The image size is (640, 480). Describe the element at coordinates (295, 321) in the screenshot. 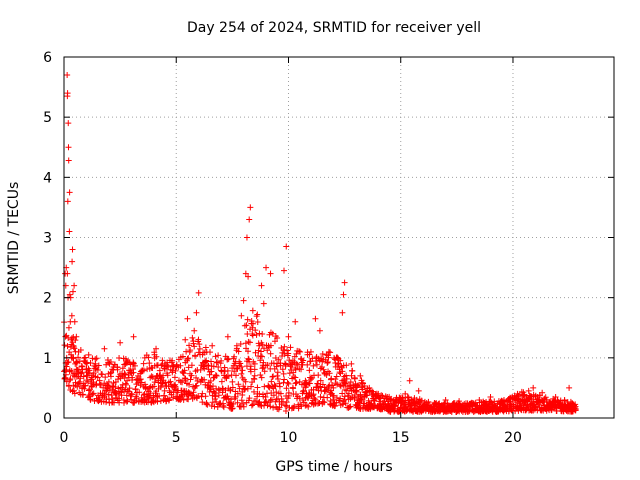

I see `data-point-2001` at that location.